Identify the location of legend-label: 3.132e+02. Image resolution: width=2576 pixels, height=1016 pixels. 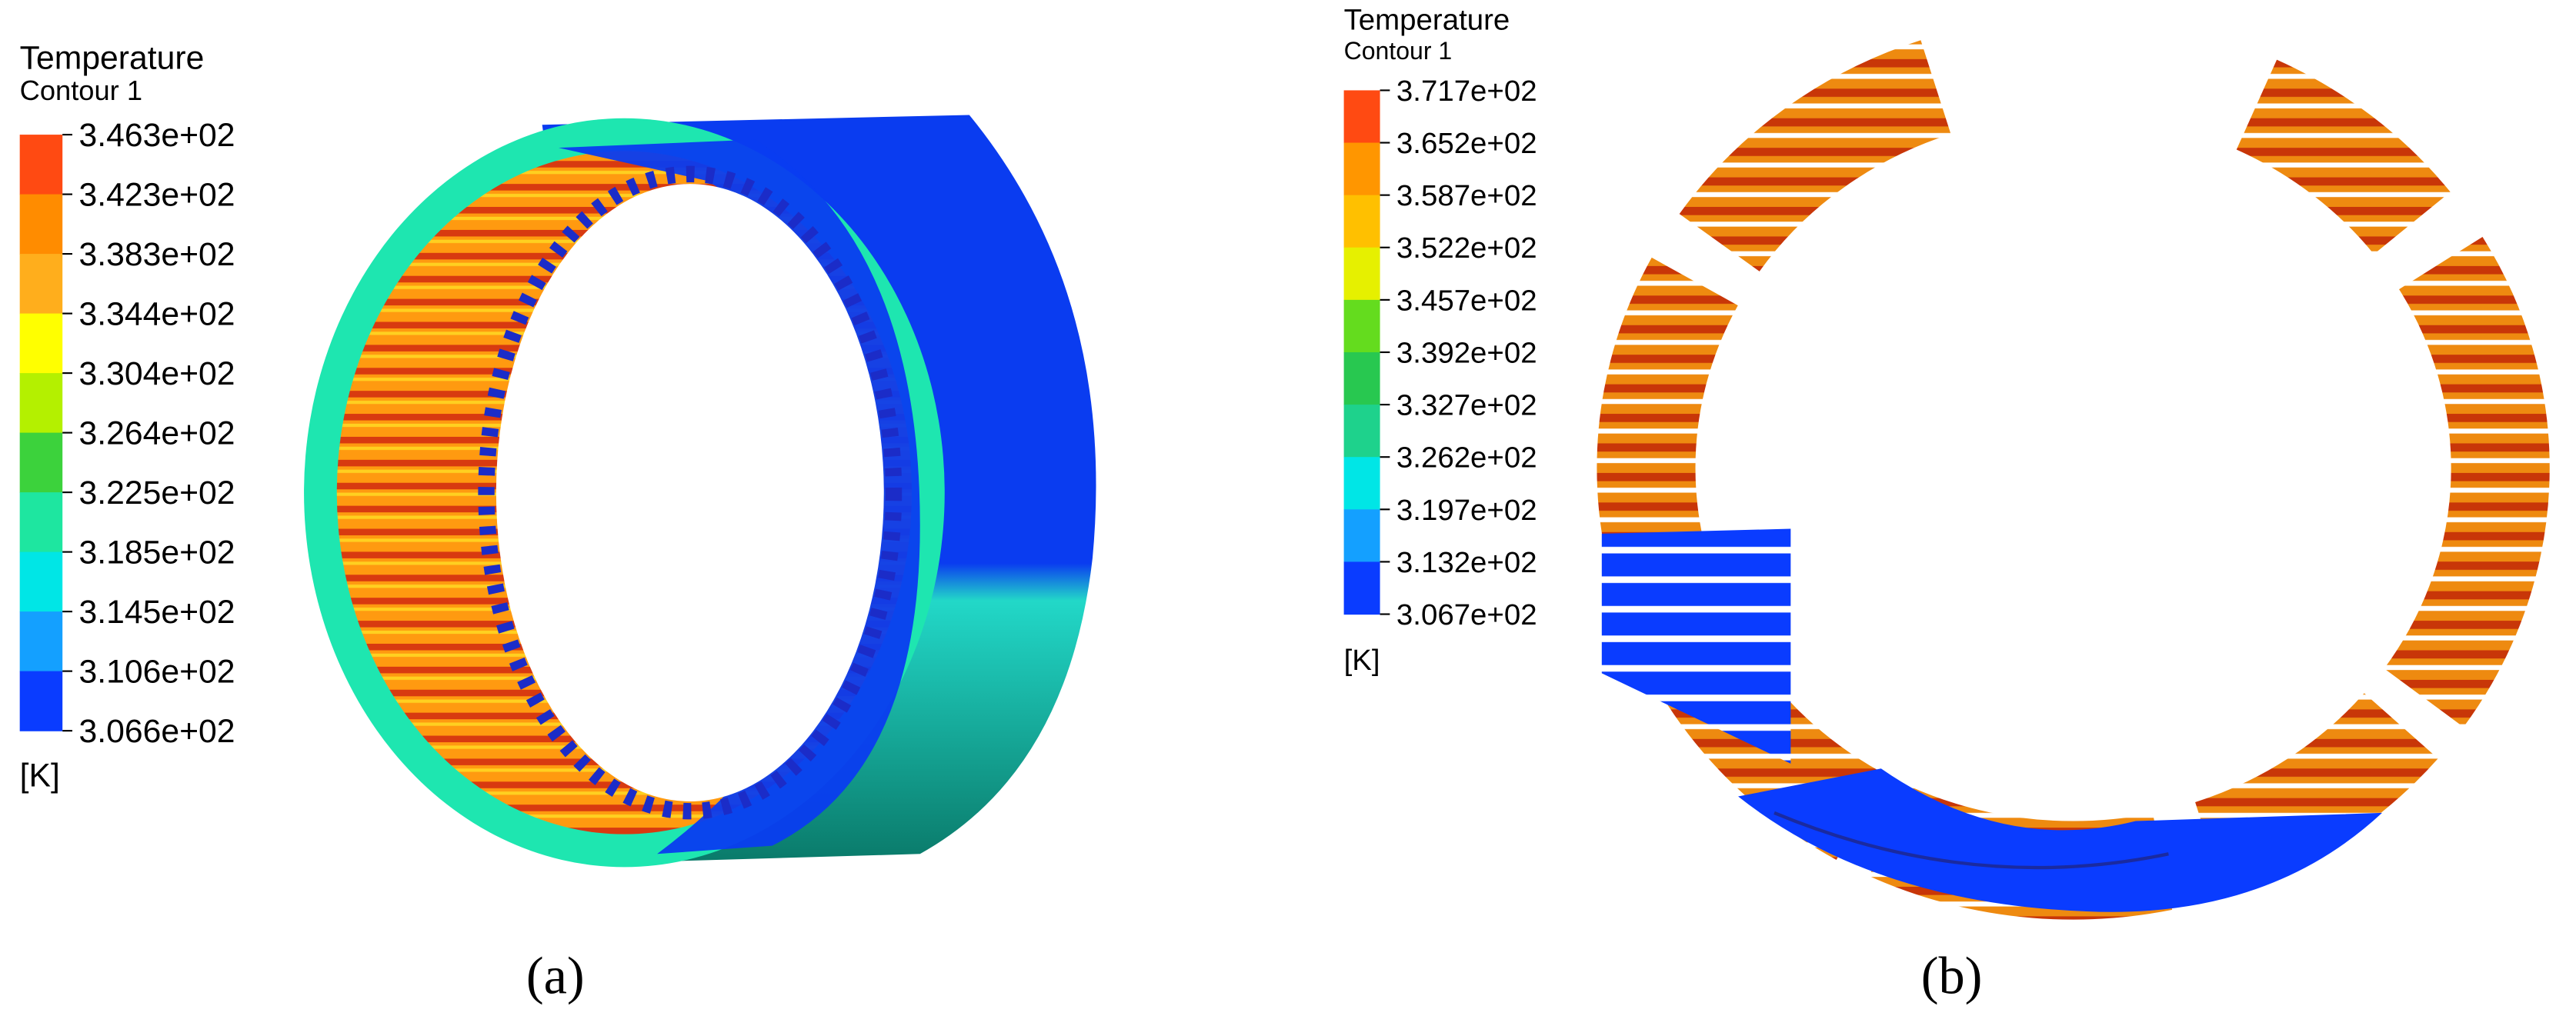
(1467, 562).